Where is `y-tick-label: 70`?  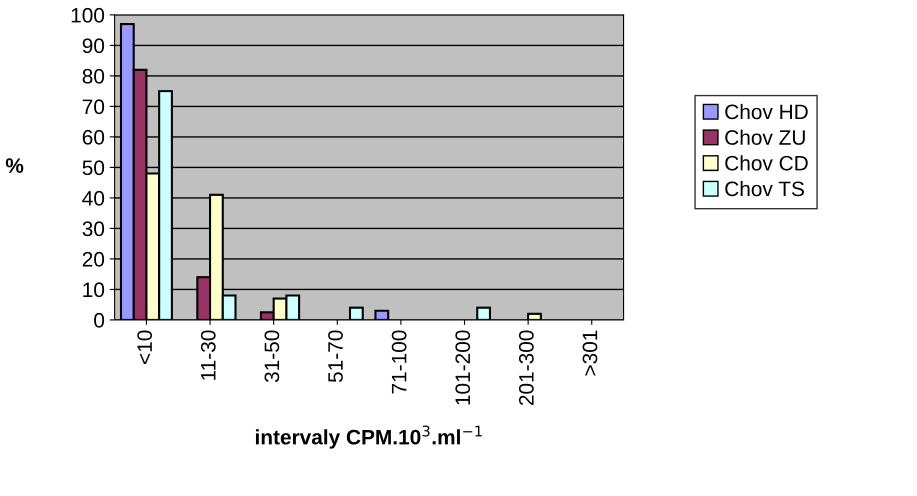
y-tick-label: 70 is located at coordinates (93, 106).